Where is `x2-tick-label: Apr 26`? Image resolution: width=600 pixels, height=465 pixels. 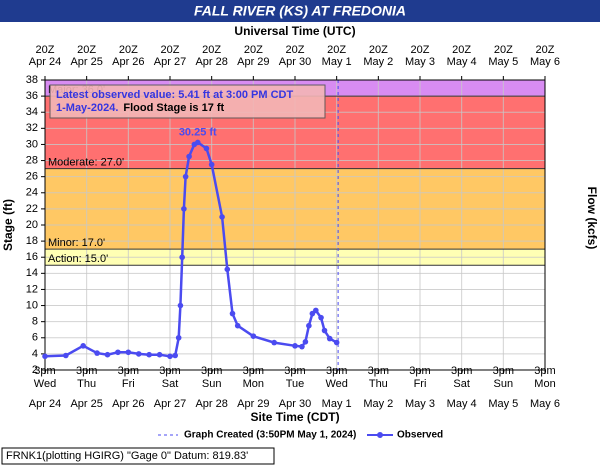
x2-tick-label: Apr 26 is located at coordinates (128, 62).